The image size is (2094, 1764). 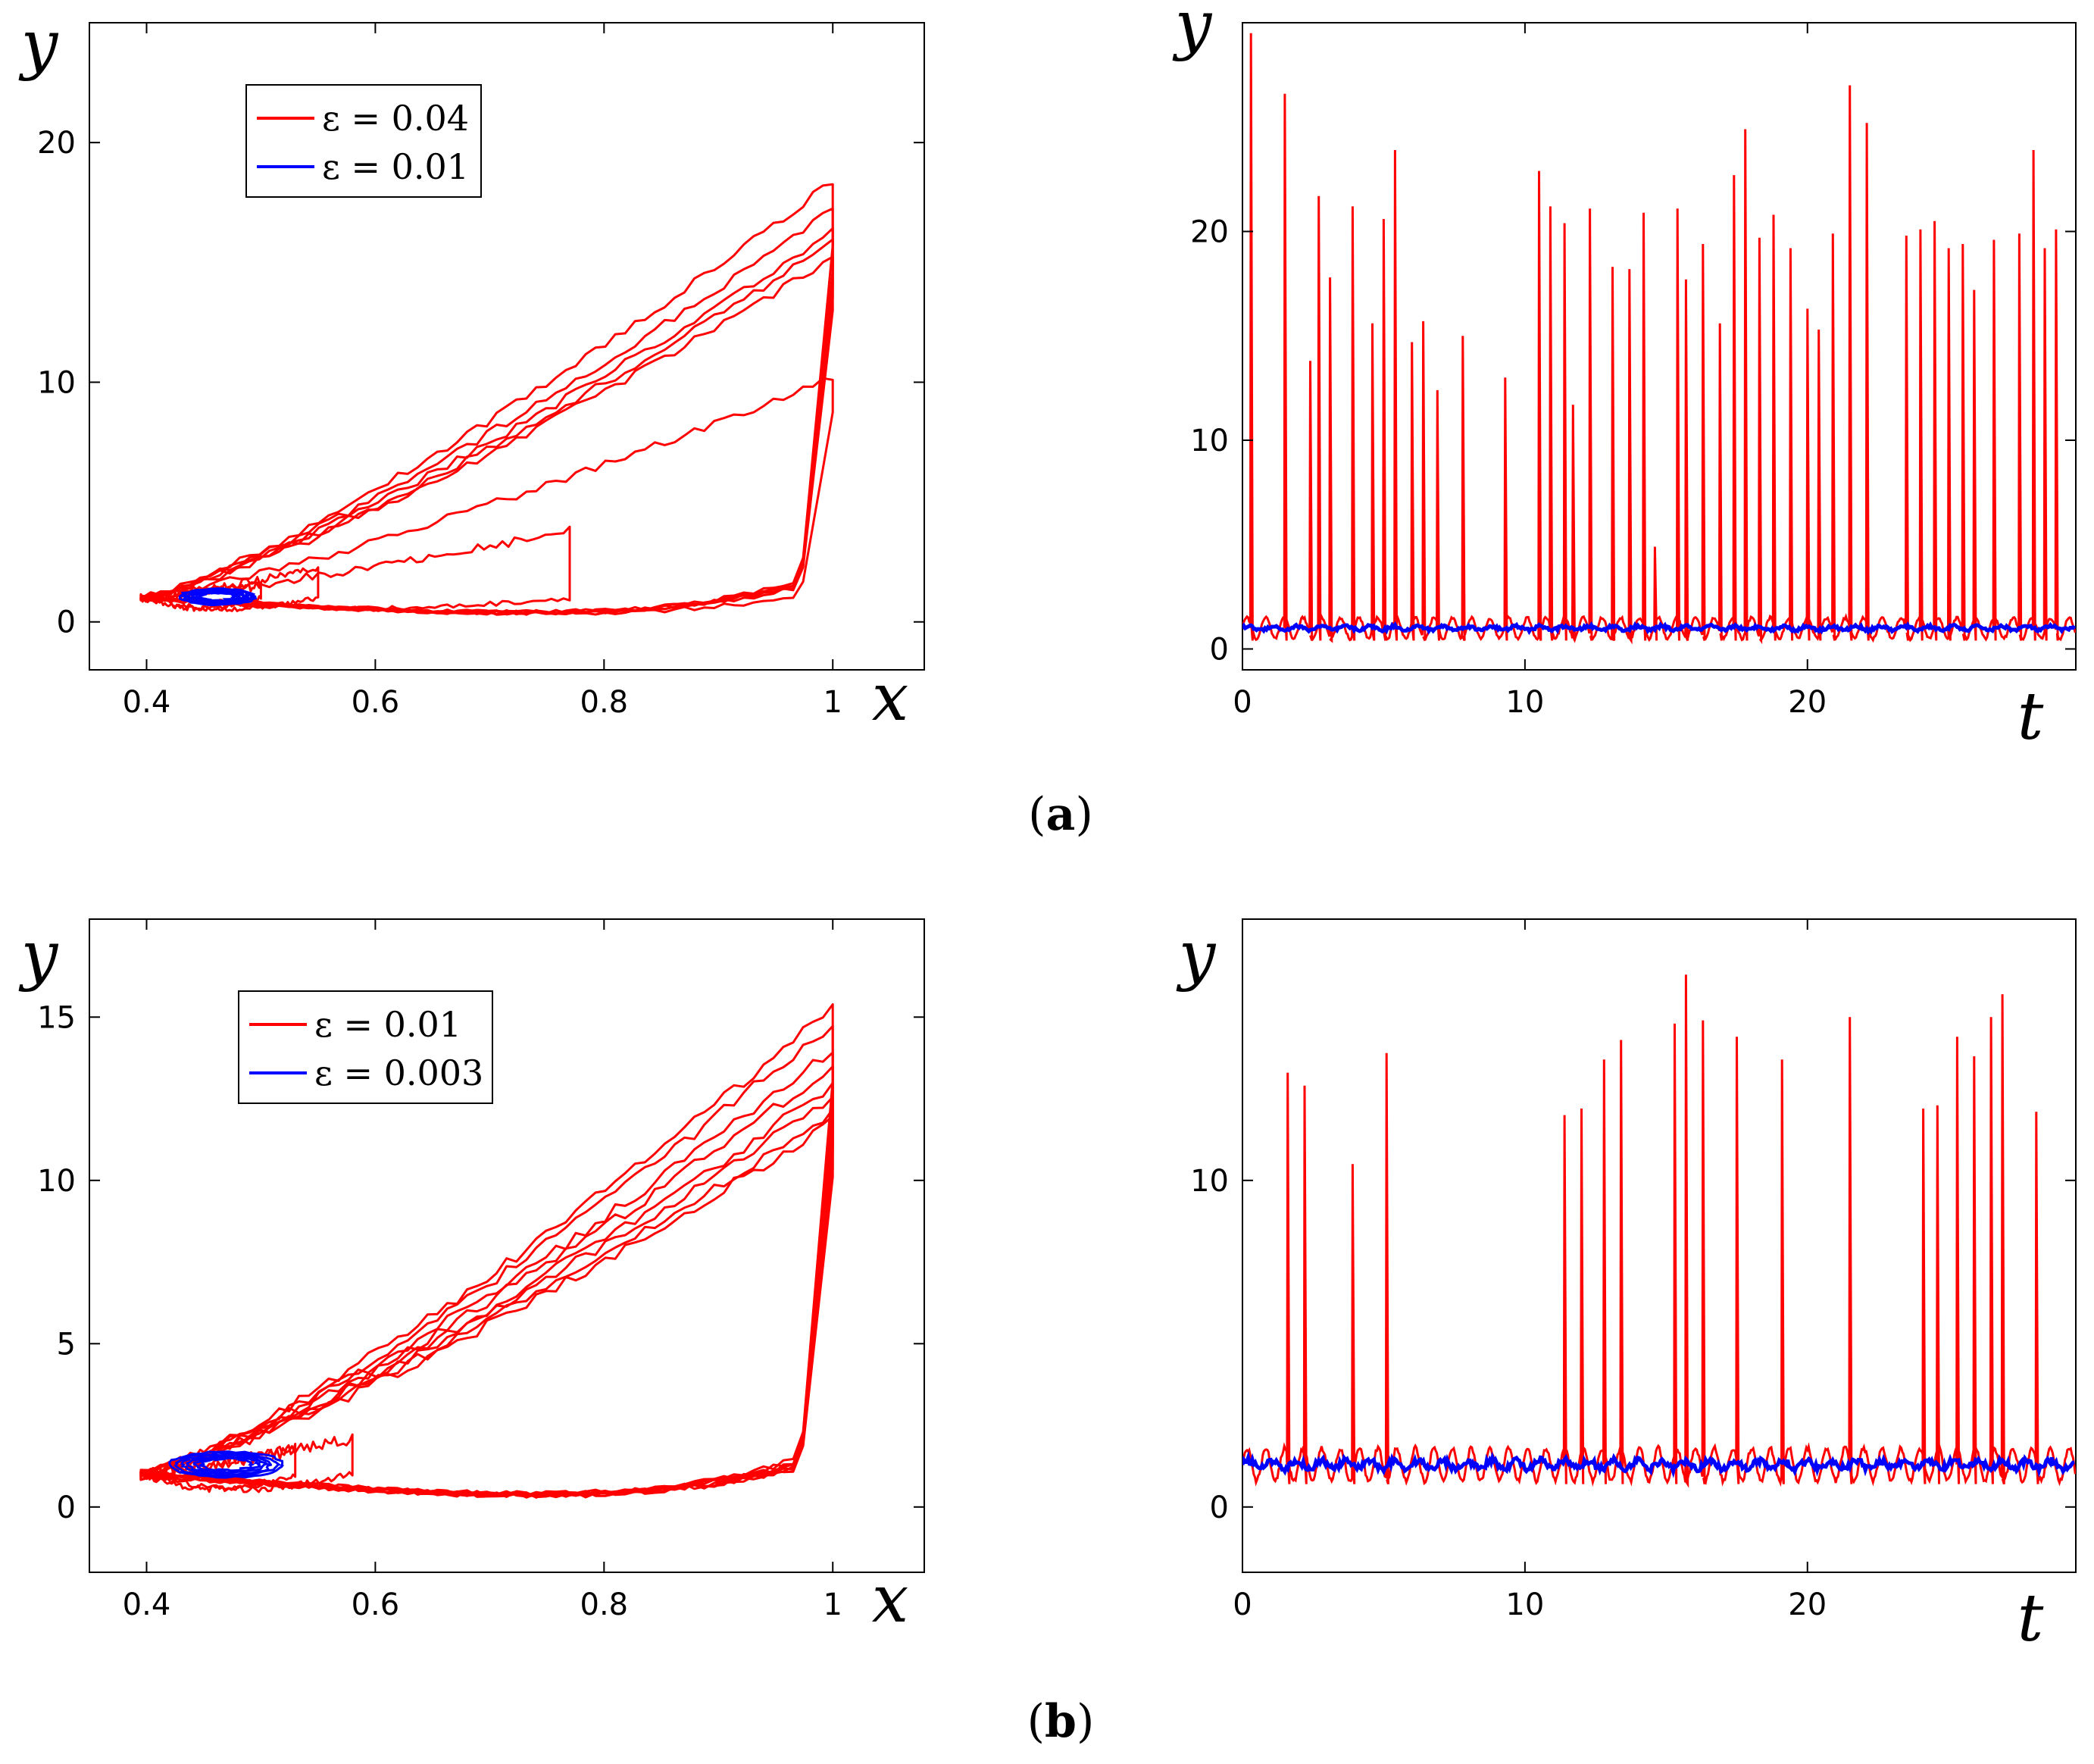 I want to click on caption-b-paren-close: ), so click(x=1086, y=1721).